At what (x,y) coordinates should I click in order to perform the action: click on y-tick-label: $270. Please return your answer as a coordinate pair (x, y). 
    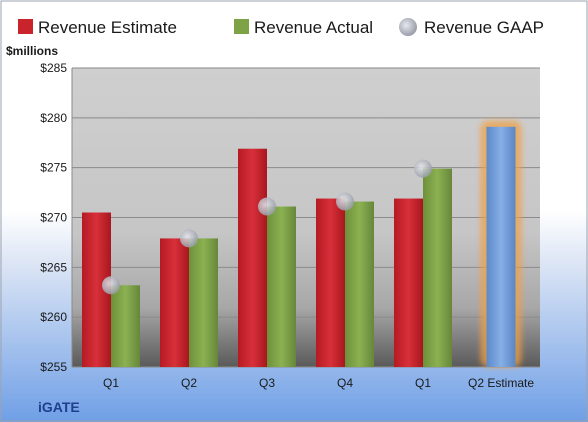
    Looking at the image, I should click on (53, 218).